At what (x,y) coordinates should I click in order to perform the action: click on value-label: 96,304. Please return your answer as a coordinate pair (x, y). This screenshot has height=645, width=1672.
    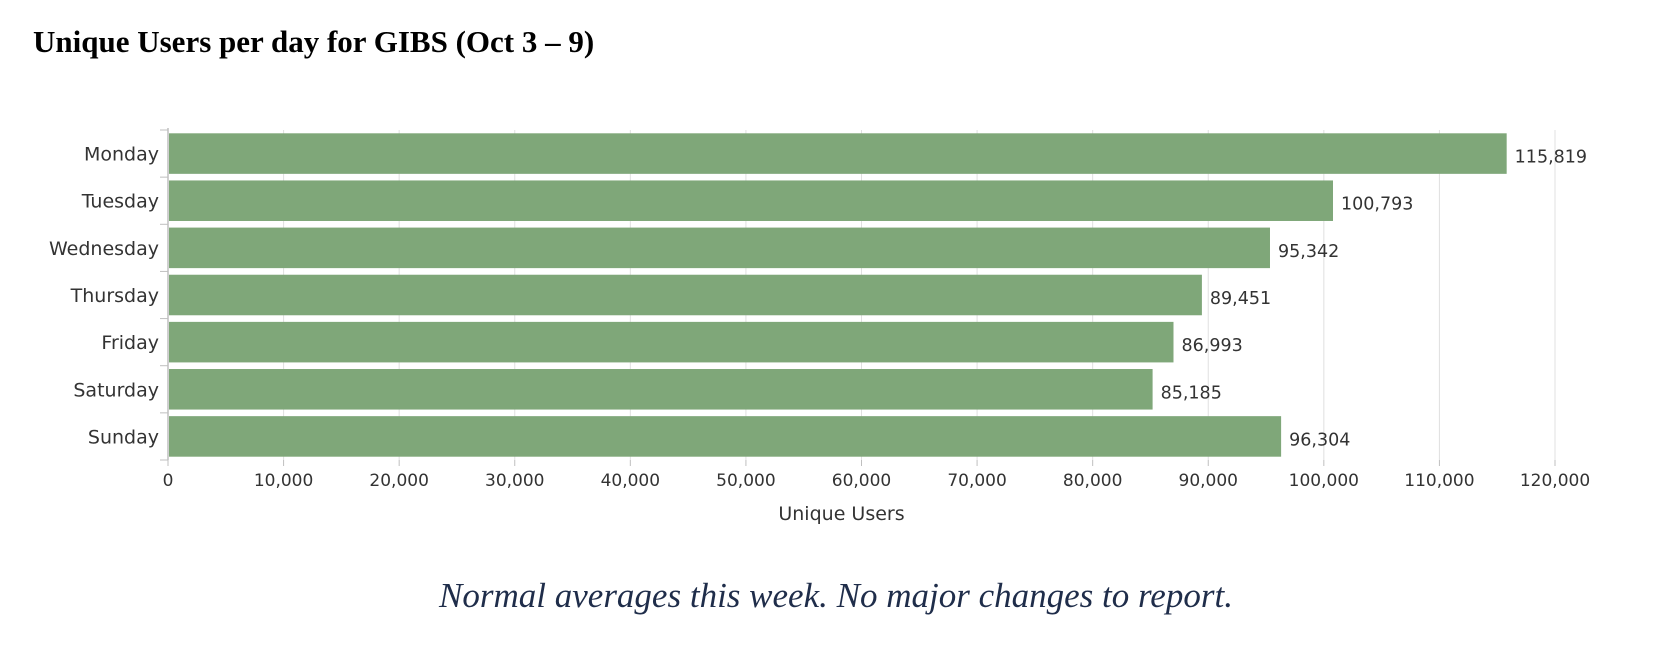
    Looking at the image, I should click on (1319, 440).